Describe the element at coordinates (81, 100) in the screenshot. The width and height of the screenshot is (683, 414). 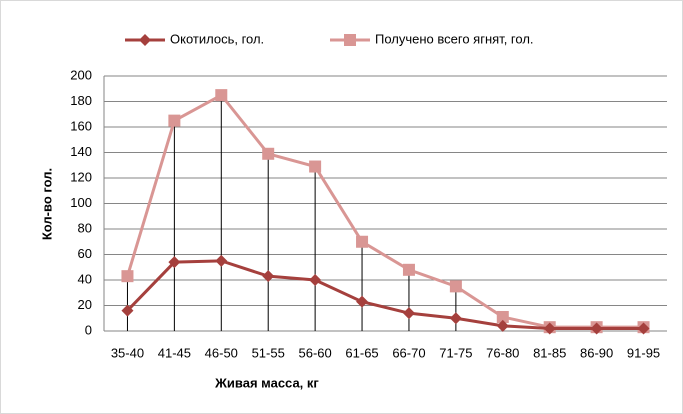
I see `y-tick-label: 180` at that location.